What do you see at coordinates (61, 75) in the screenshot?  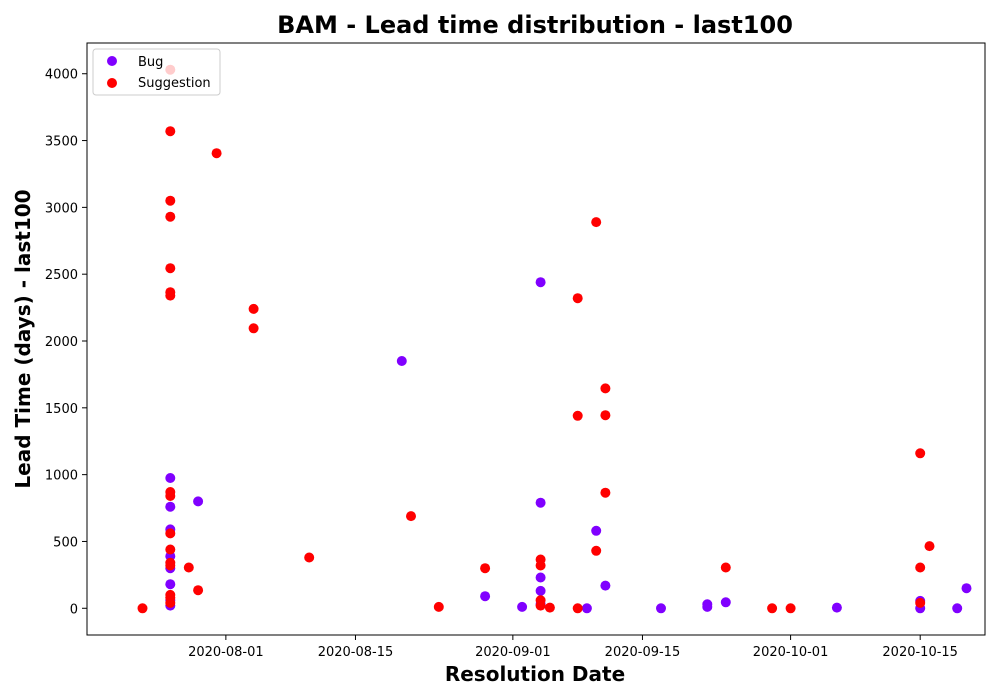 I see `y-tick-label: 4000` at bounding box center [61, 75].